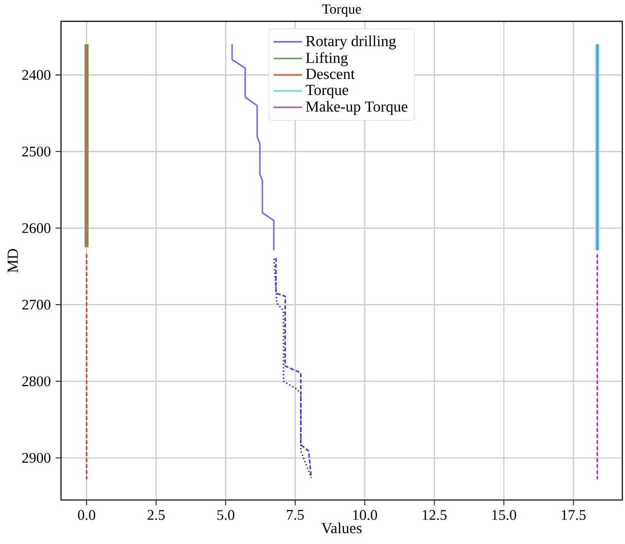  Describe the element at coordinates (327, 91) in the screenshot. I see `legend-label: Torque` at that location.